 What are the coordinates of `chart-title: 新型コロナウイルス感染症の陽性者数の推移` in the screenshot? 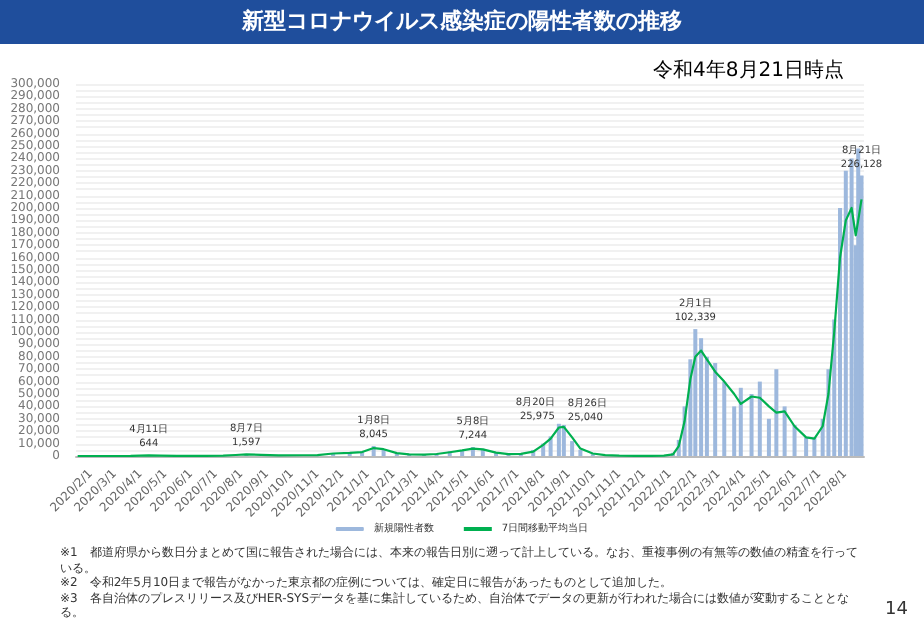 It's located at (462, 22).